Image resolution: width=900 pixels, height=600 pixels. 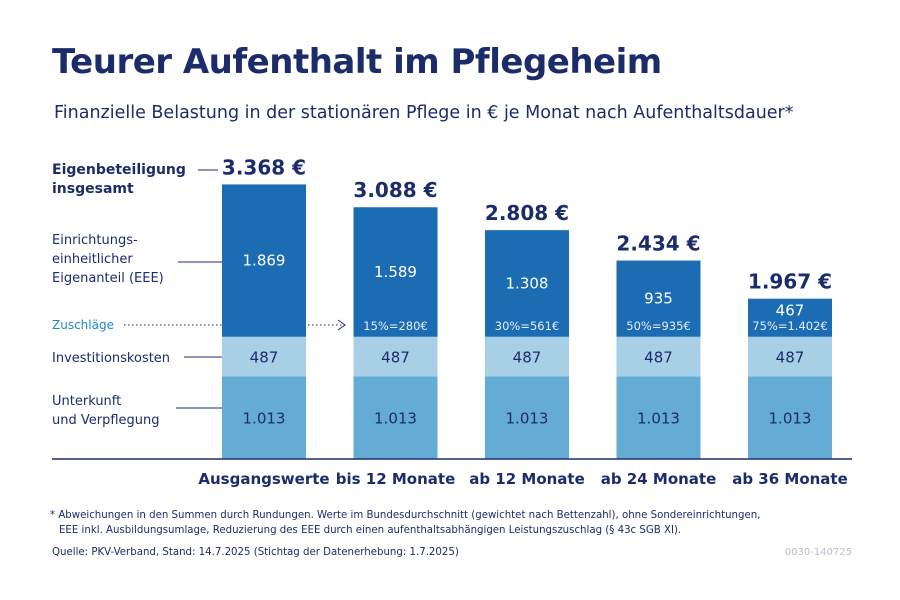 What do you see at coordinates (86, 401) in the screenshot?
I see `legend-accommodation-line1: Unterkunft` at bounding box center [86, 401].